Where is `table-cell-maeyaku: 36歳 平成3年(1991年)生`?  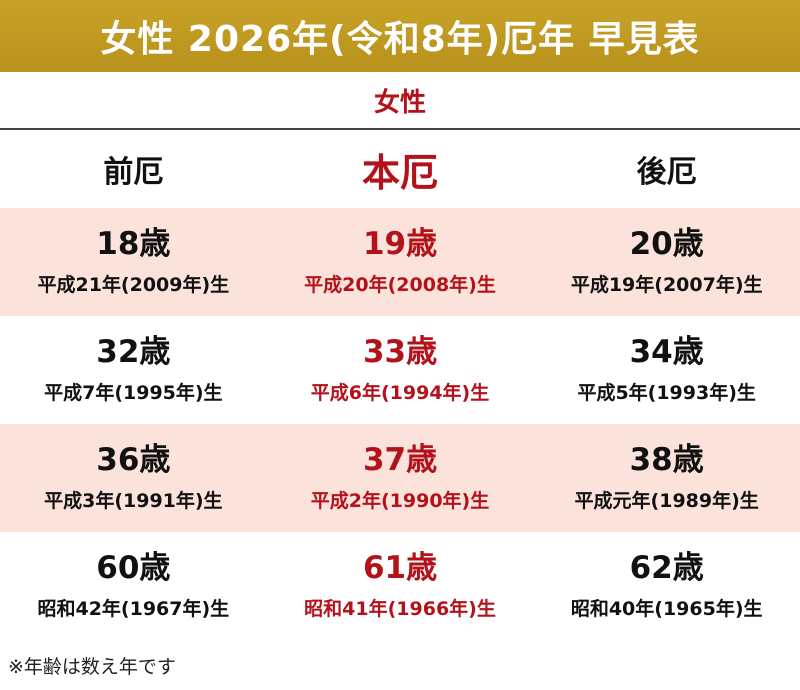 table-cell-maeyaku: 36歳 平成3年(1991年)生 is located at coordinates (133, 478).